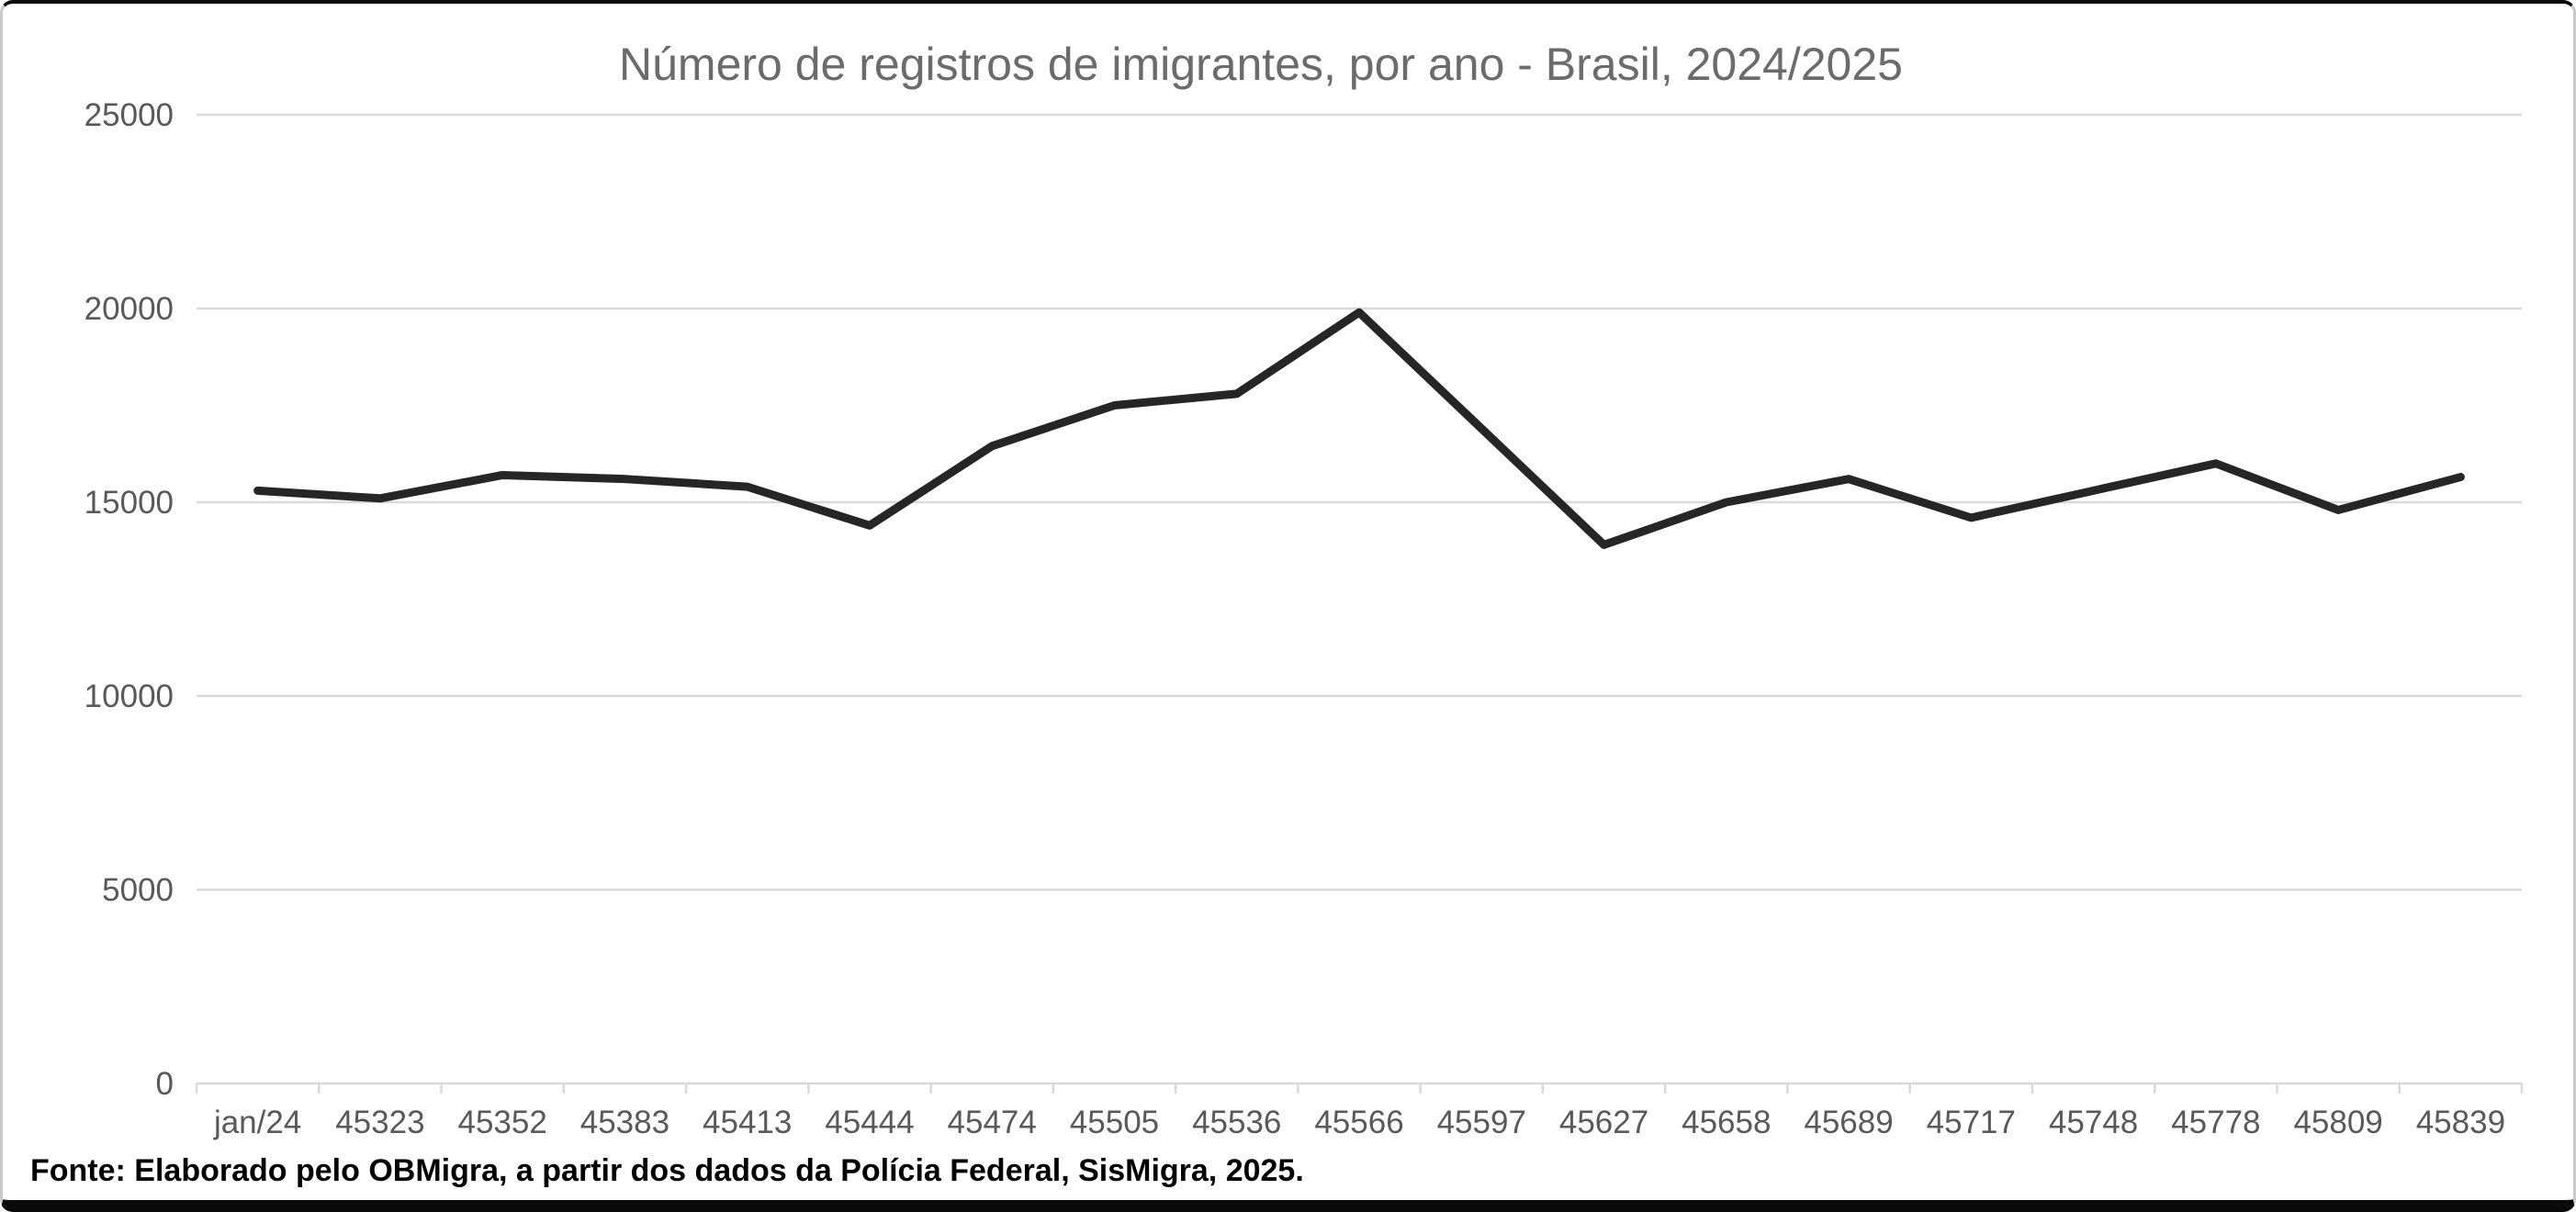 The height and width of the screenshot is (1212, 2576). I want to click on x-tick-label: 45566, so click(1358, 1123).